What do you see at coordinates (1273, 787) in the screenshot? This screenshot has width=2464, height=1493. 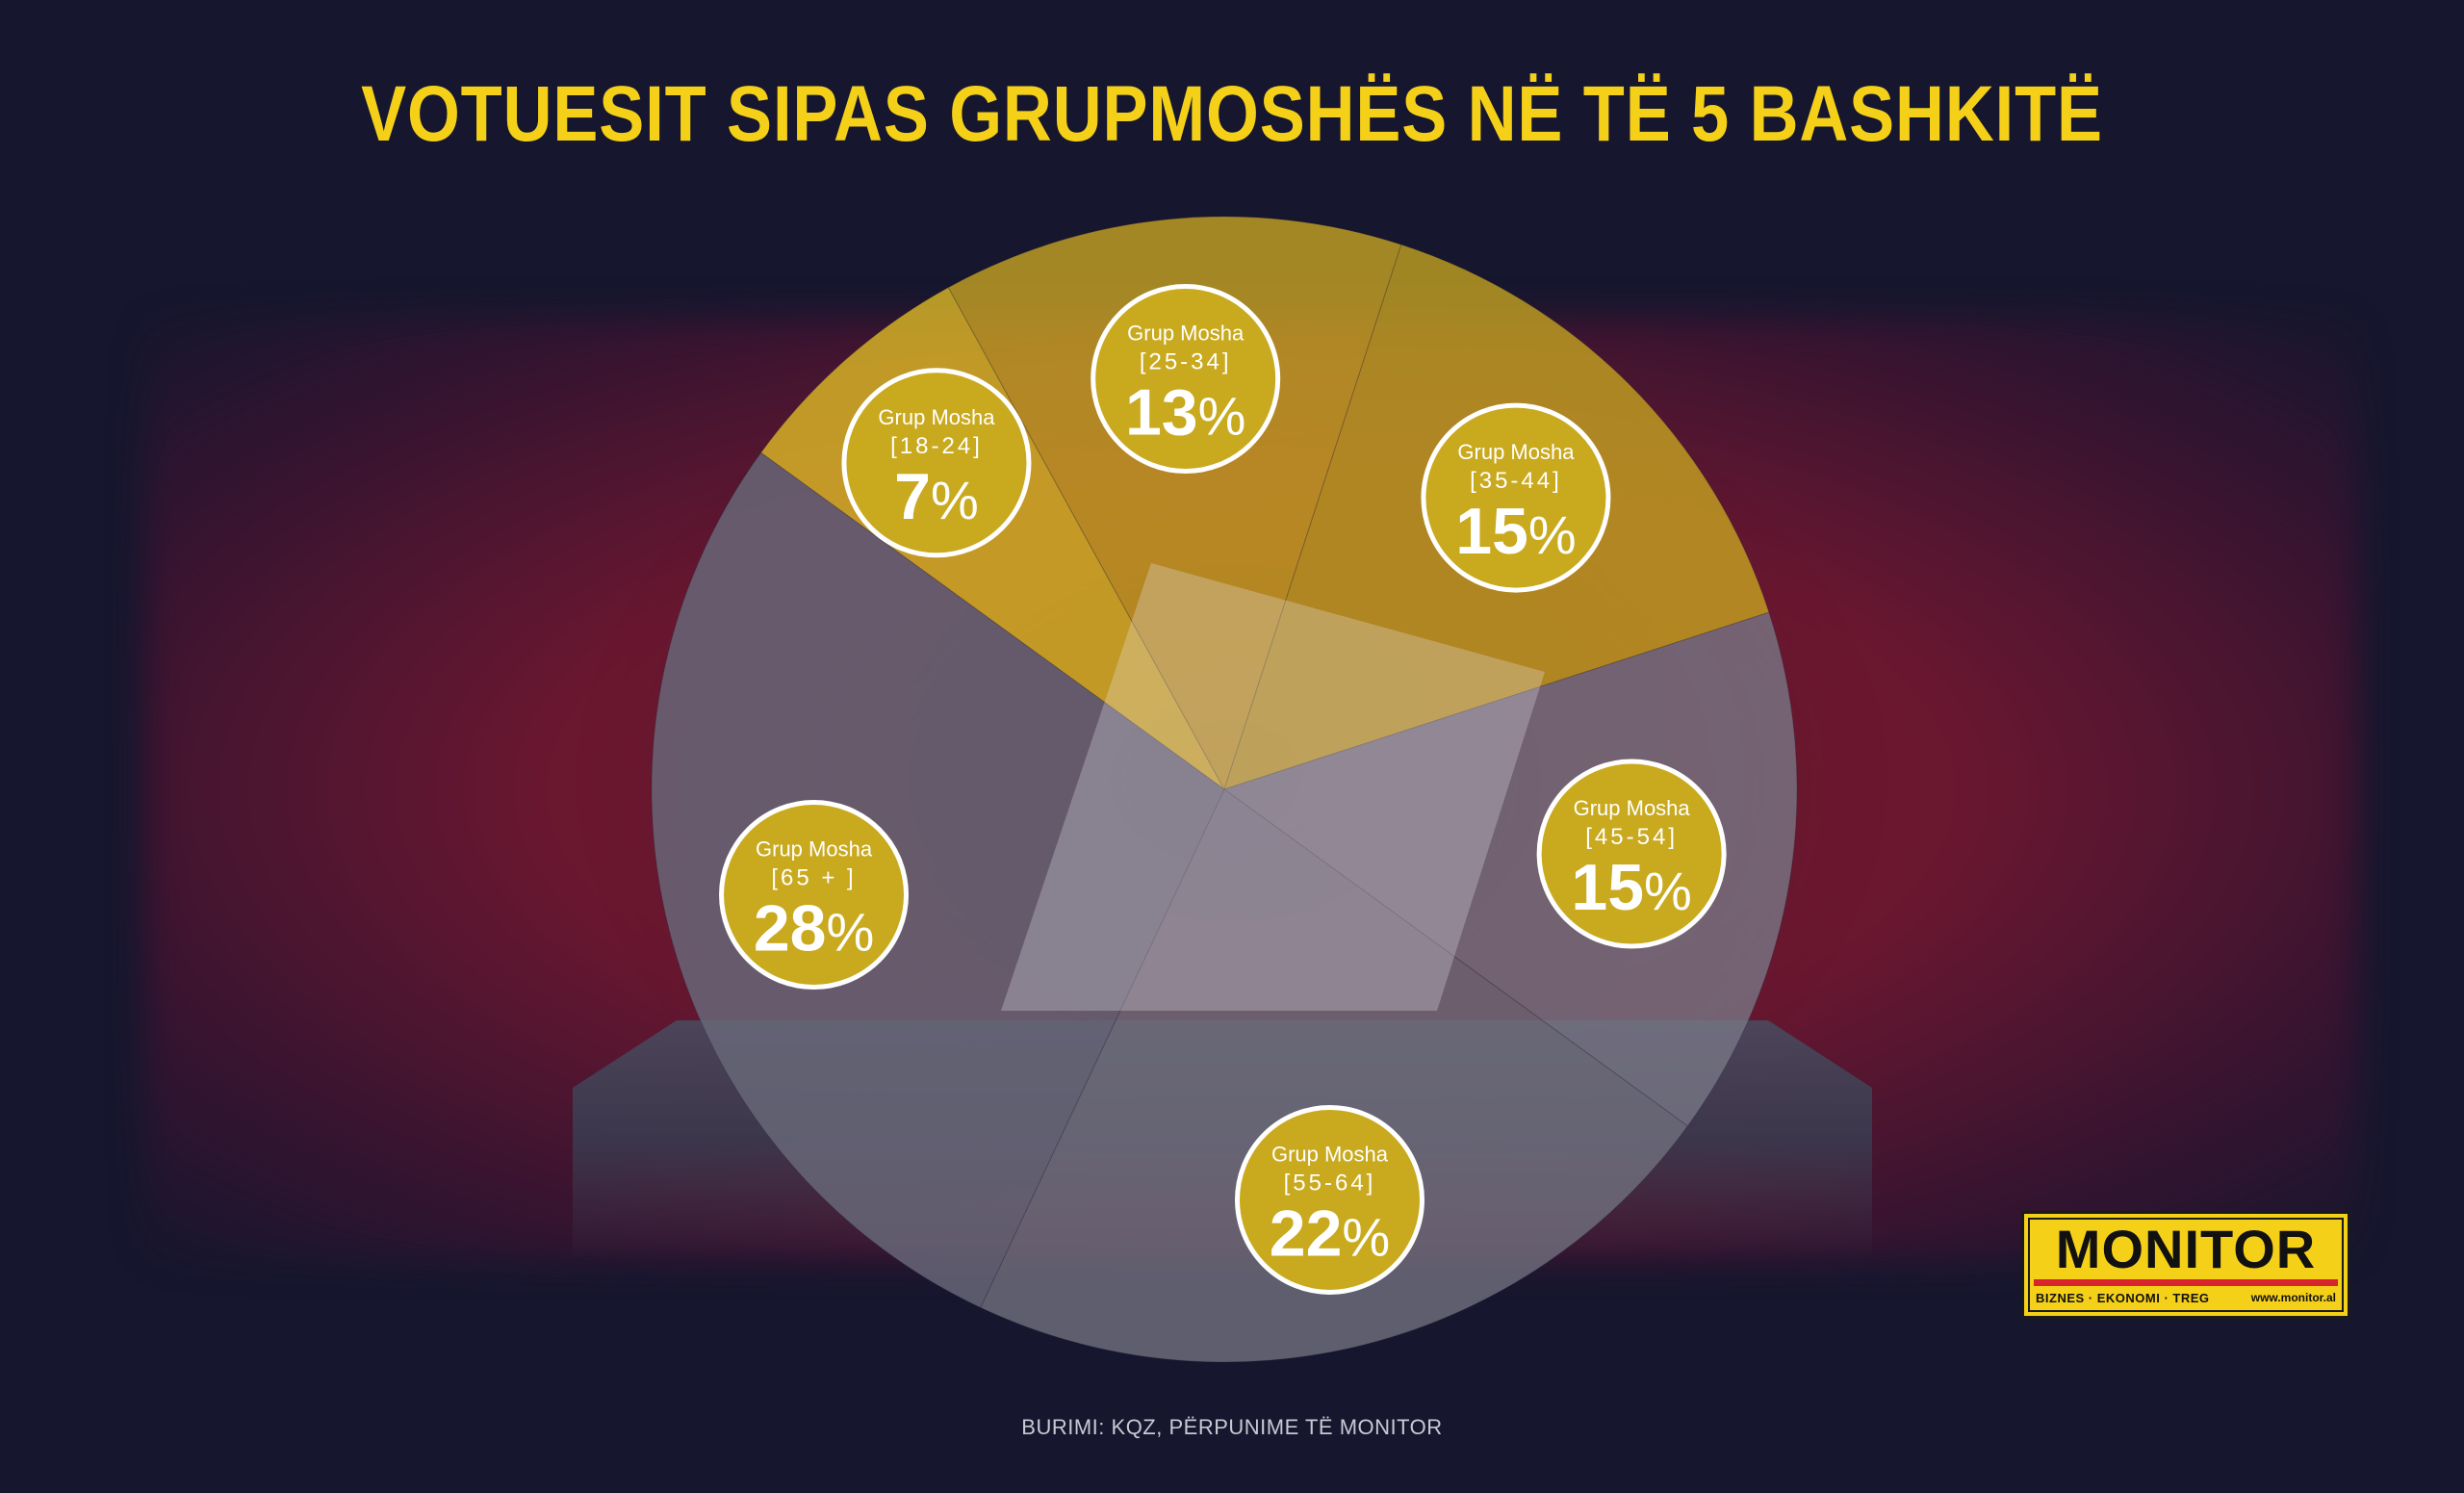 I see `ballot-paper-illustration` at bounding box center [1273, 787].